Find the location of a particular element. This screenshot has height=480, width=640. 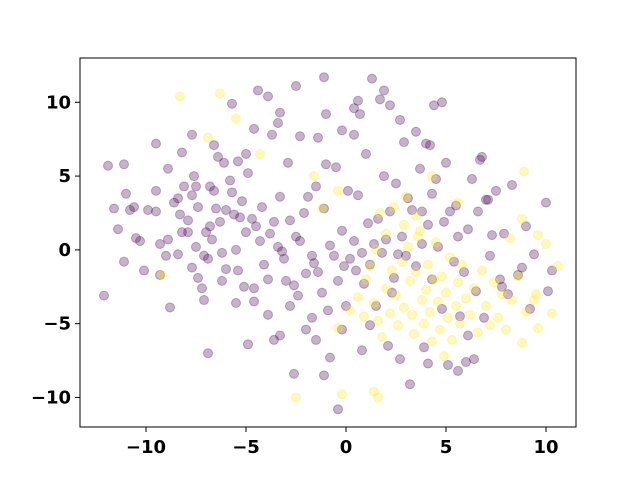

y-tick-label: −10 is located at coordinates (51, 397).